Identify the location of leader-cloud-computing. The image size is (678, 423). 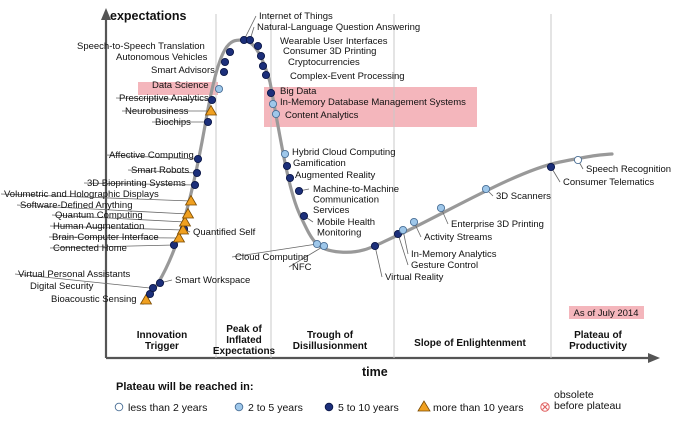
(274, 250).